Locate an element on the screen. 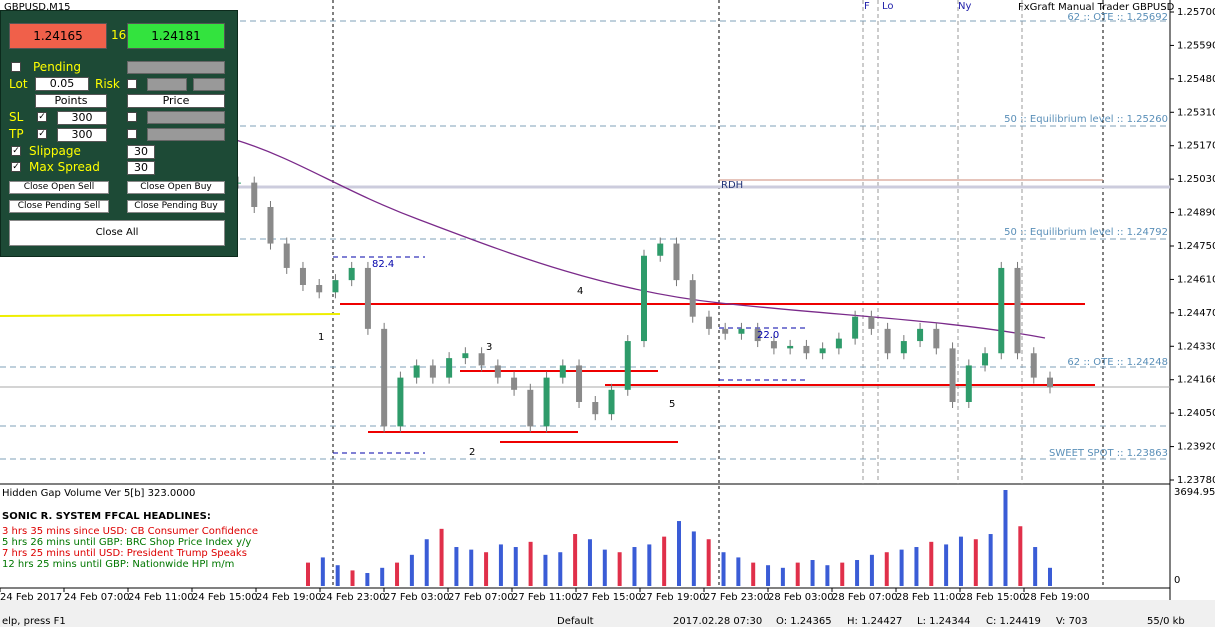 This screenshot has height=627, width=1215. pending-field is located at coordinates (176, 67).